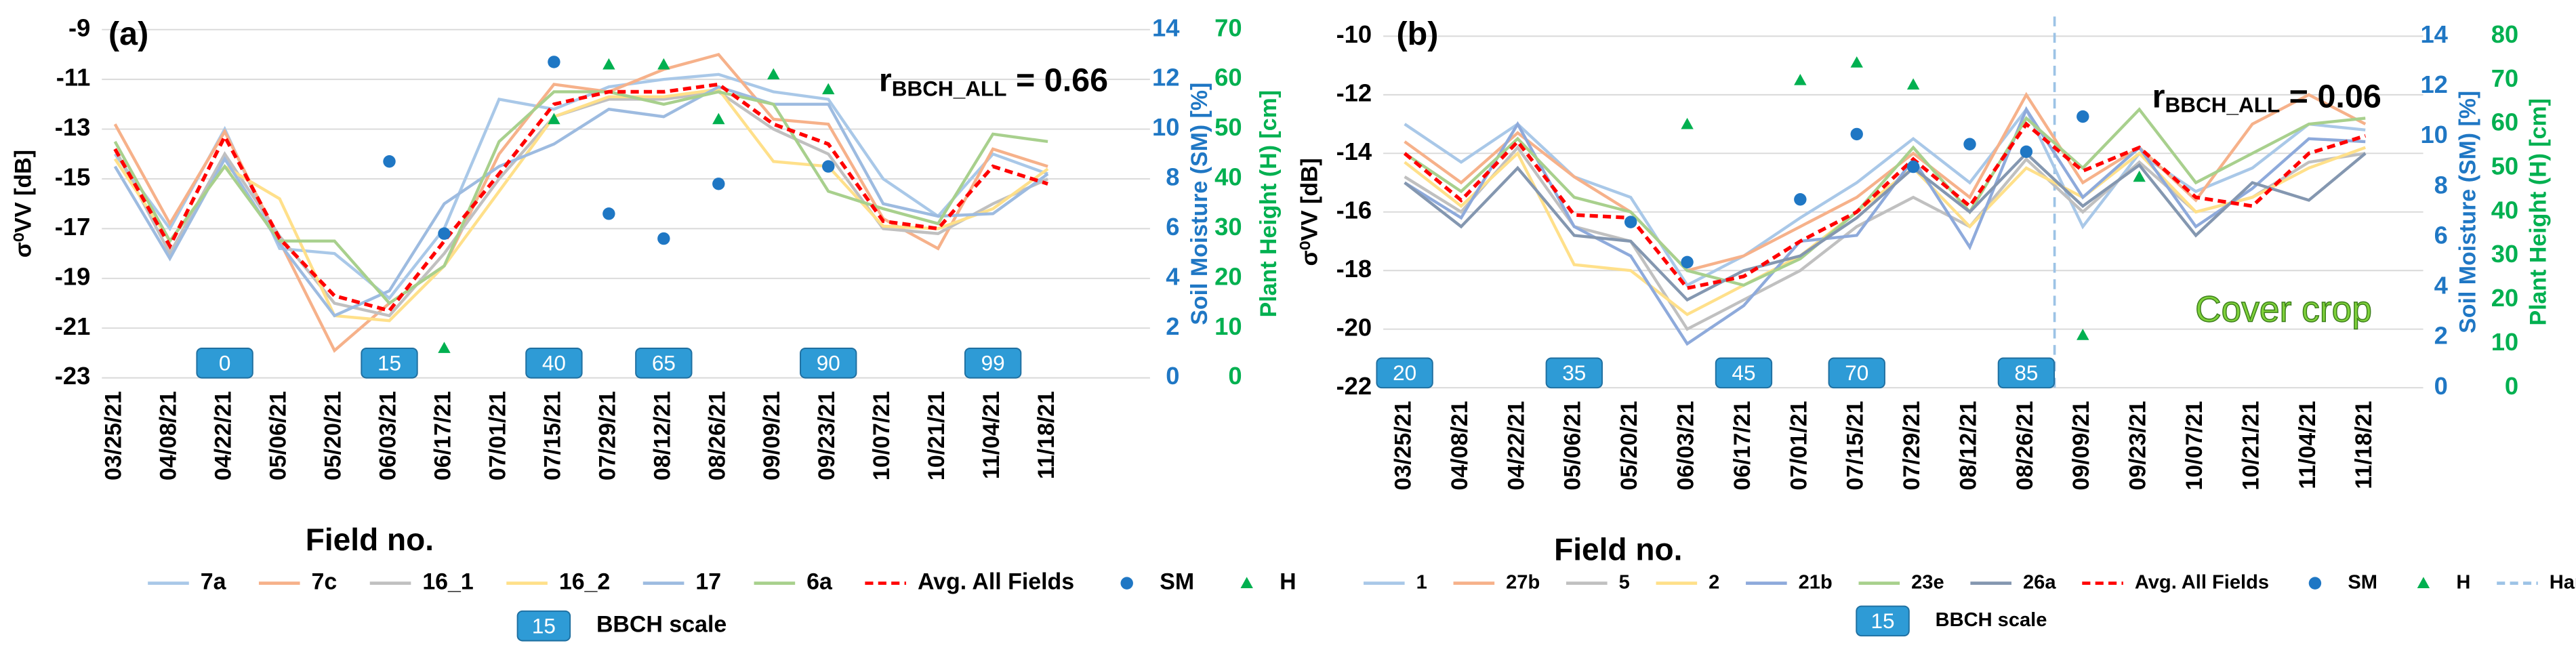 The height and width of the screenshot is (658, 2576). I want to click on legend-label: H, so click(1288, 582).